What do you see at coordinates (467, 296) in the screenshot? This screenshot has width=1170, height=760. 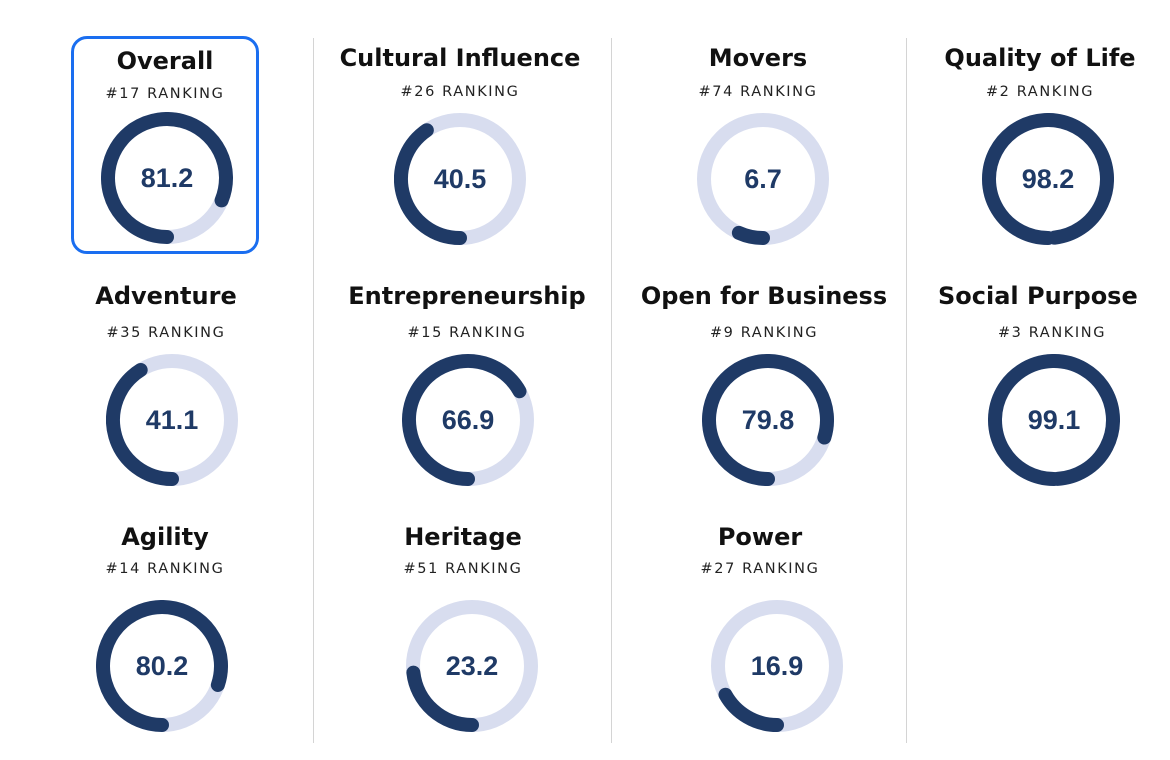 I see `metric-title: Entrepreneurship` at bounding box center [467, 296].